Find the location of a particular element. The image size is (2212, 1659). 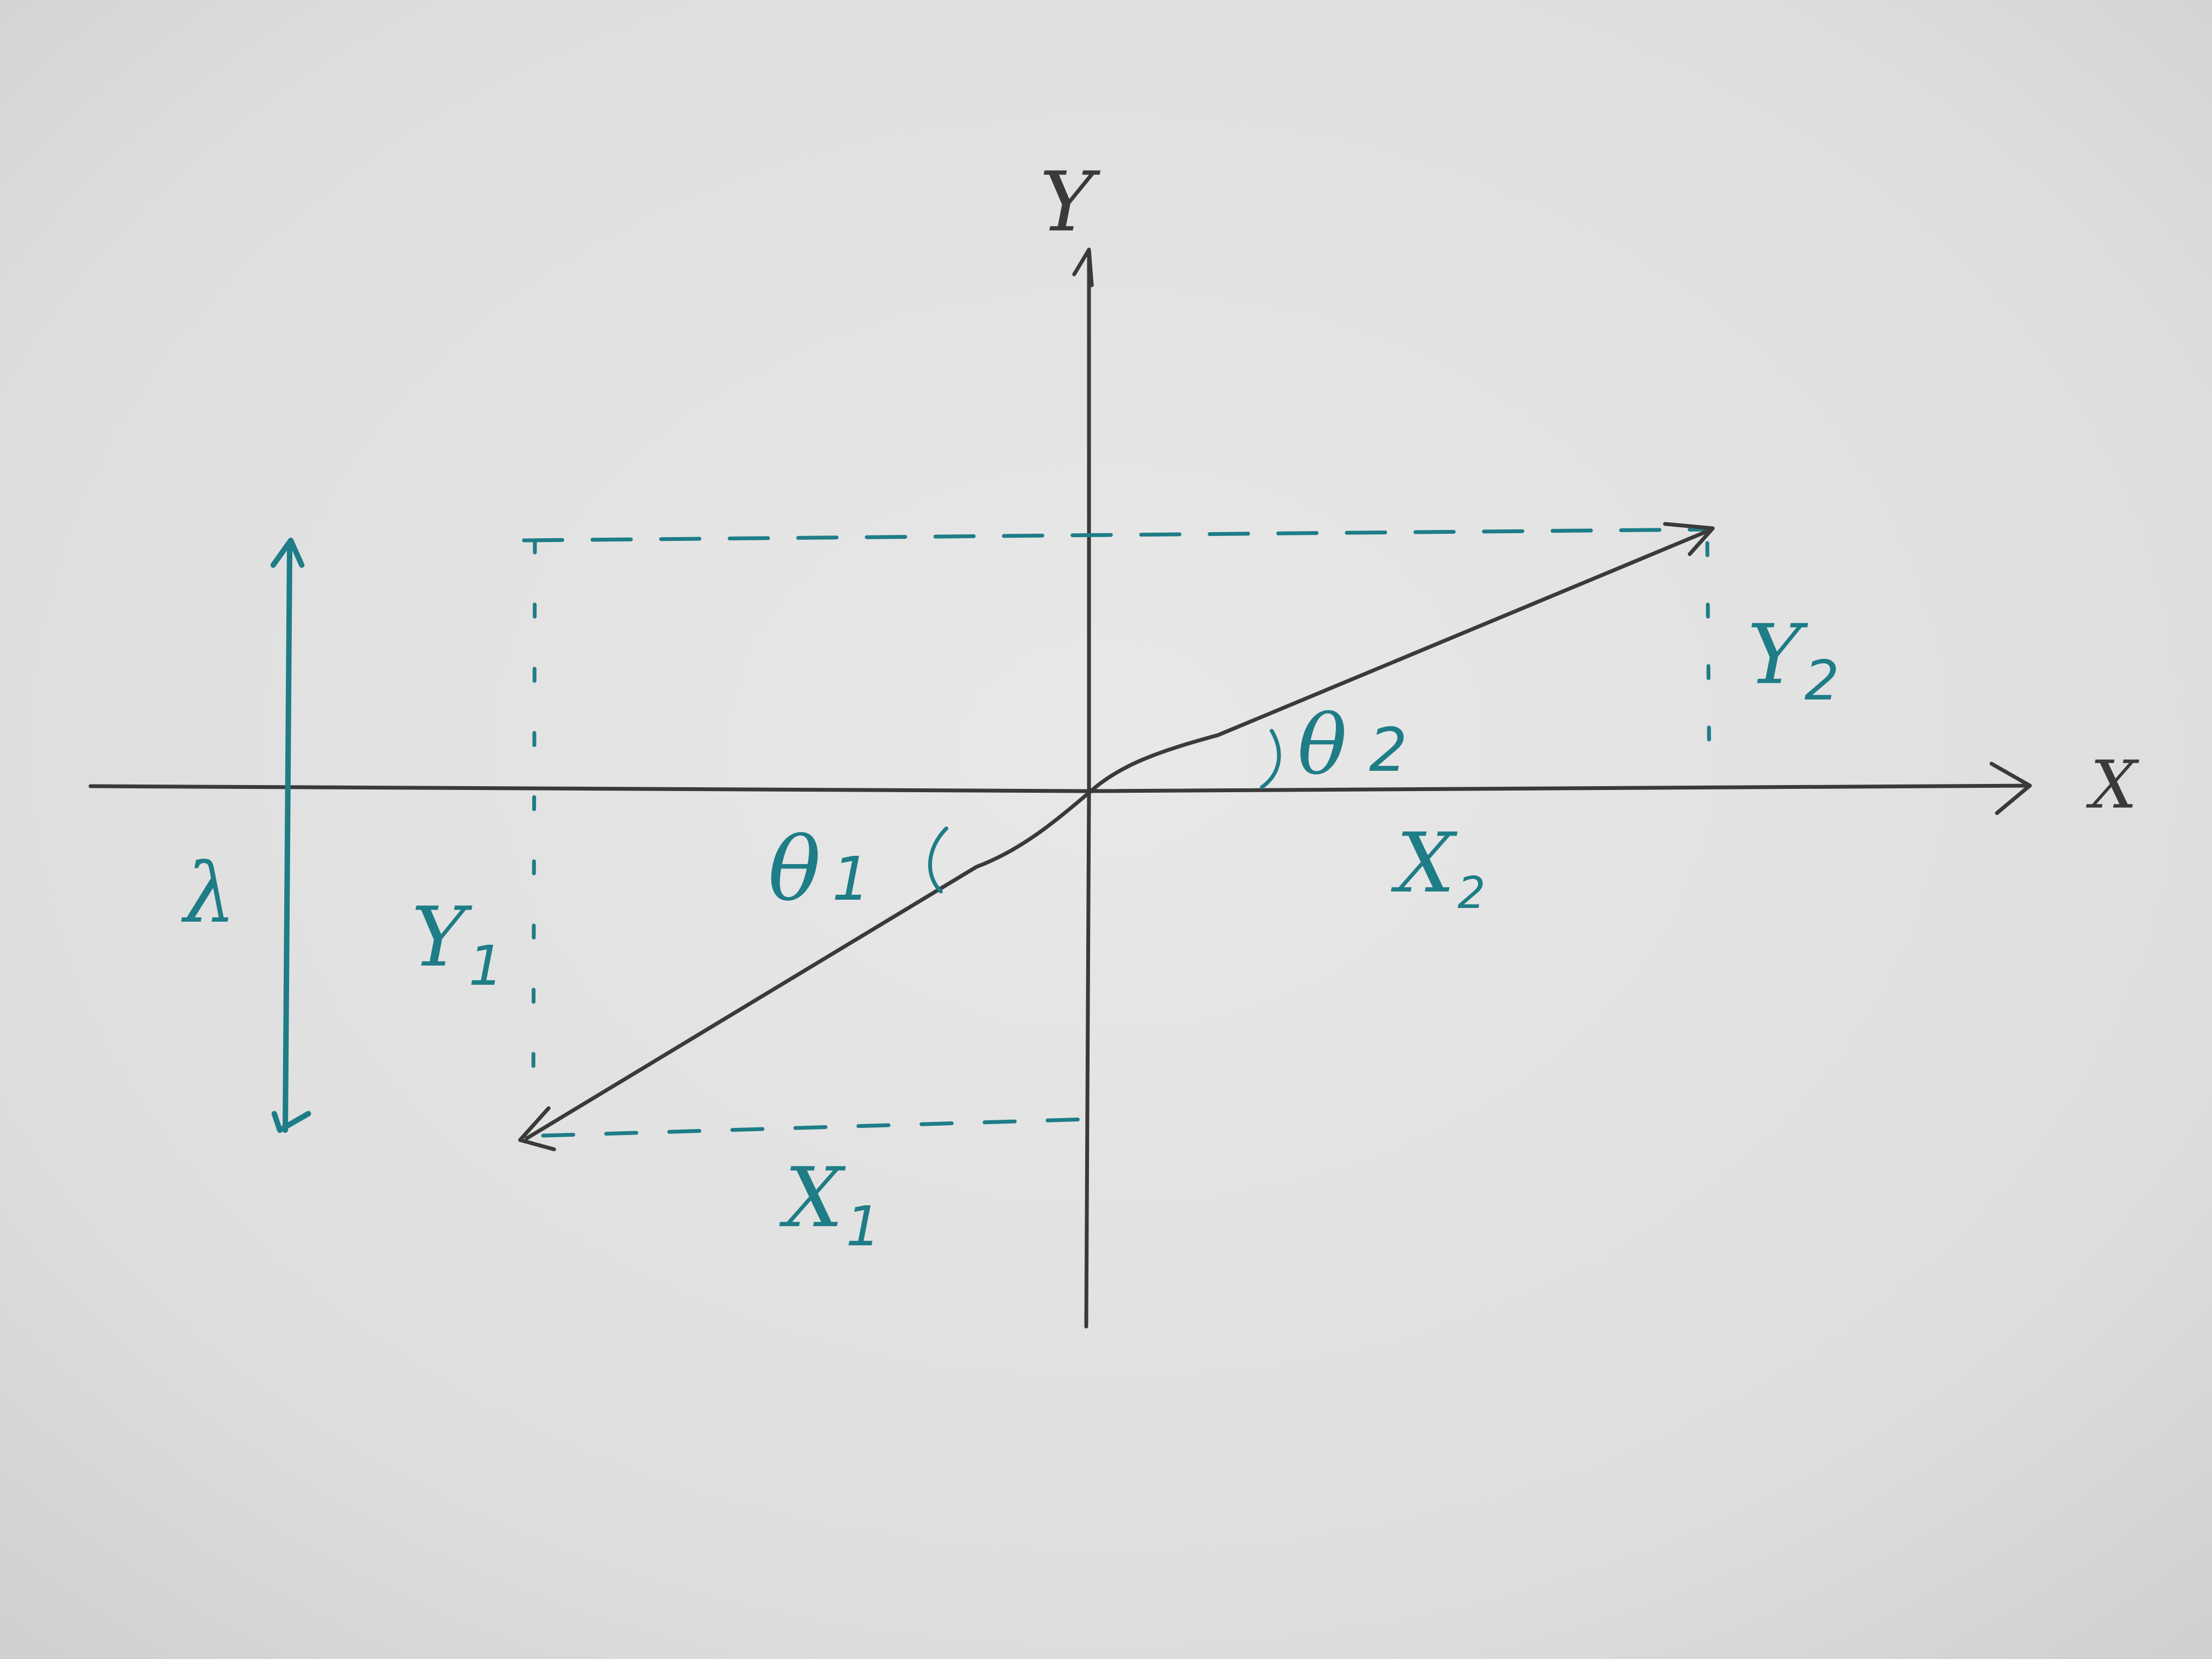

lambda-bar-line is located at coordinates (288, 838).